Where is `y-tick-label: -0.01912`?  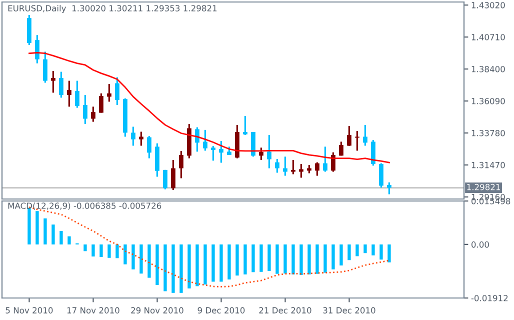 y-tick-label: -0.01912 is located at coordinates (489, 298).